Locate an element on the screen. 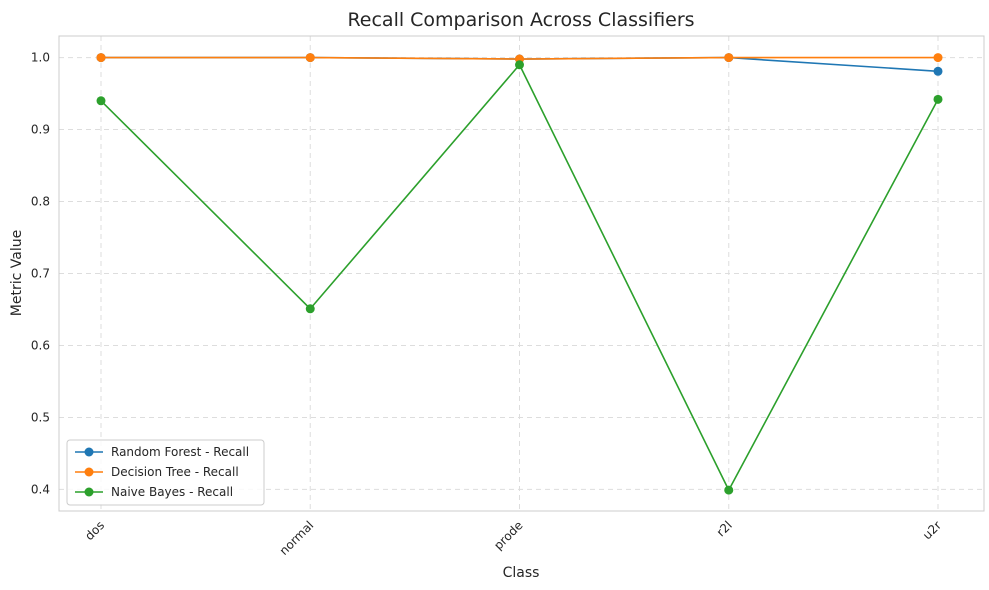 This screenshot has height=590, width=989. x-axis: dos normal prode r2l u2r is located at coordinates (513, 538).